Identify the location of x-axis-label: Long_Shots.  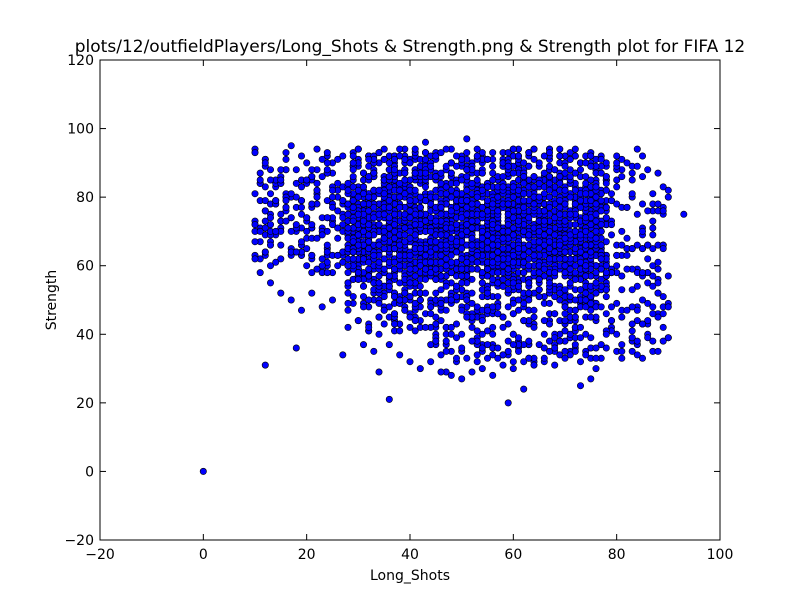
(410, 576).